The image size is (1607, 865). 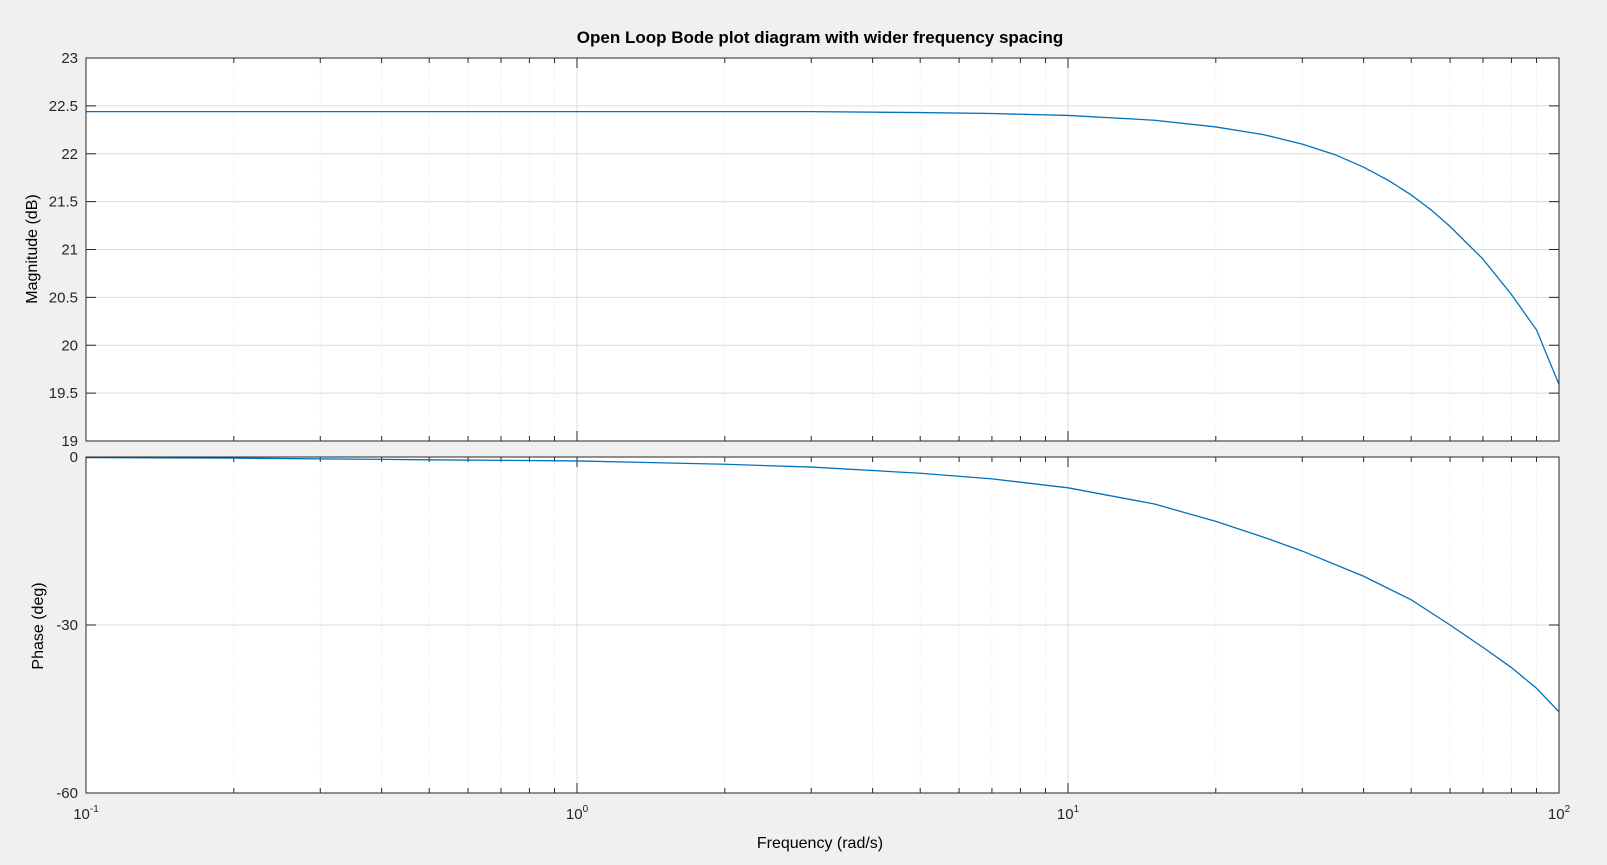 What do you see at coordinates (69, 345) in the screenshot?
I see `magnitude-y-tick-label: 20` at bounding box center [69, 345].